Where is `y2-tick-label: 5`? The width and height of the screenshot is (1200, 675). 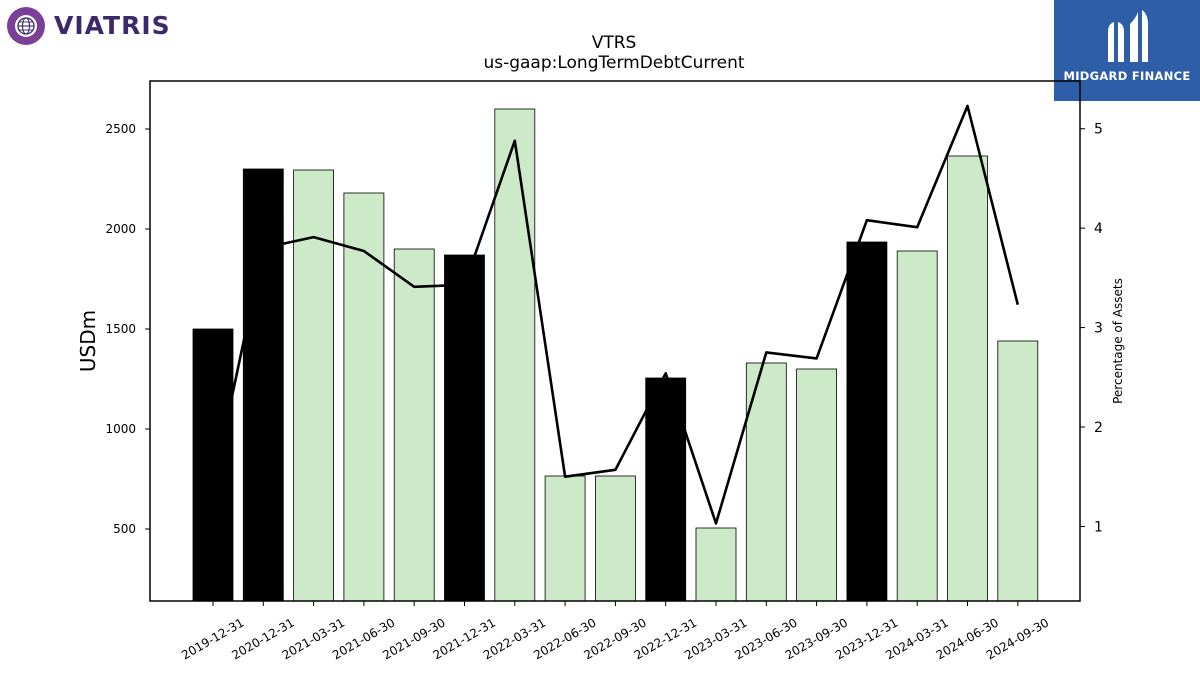 y2-tick-label: 5 is located at coordinates (1098, 130).